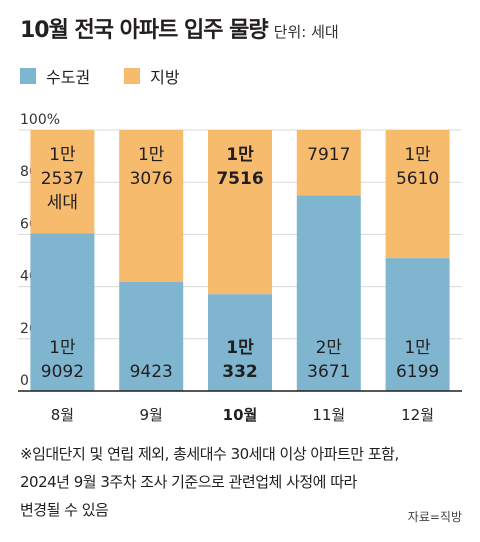 The width and height of the screenshot is (480, 542). I want to click on legend-label-region: 지방, so click(165, 77).